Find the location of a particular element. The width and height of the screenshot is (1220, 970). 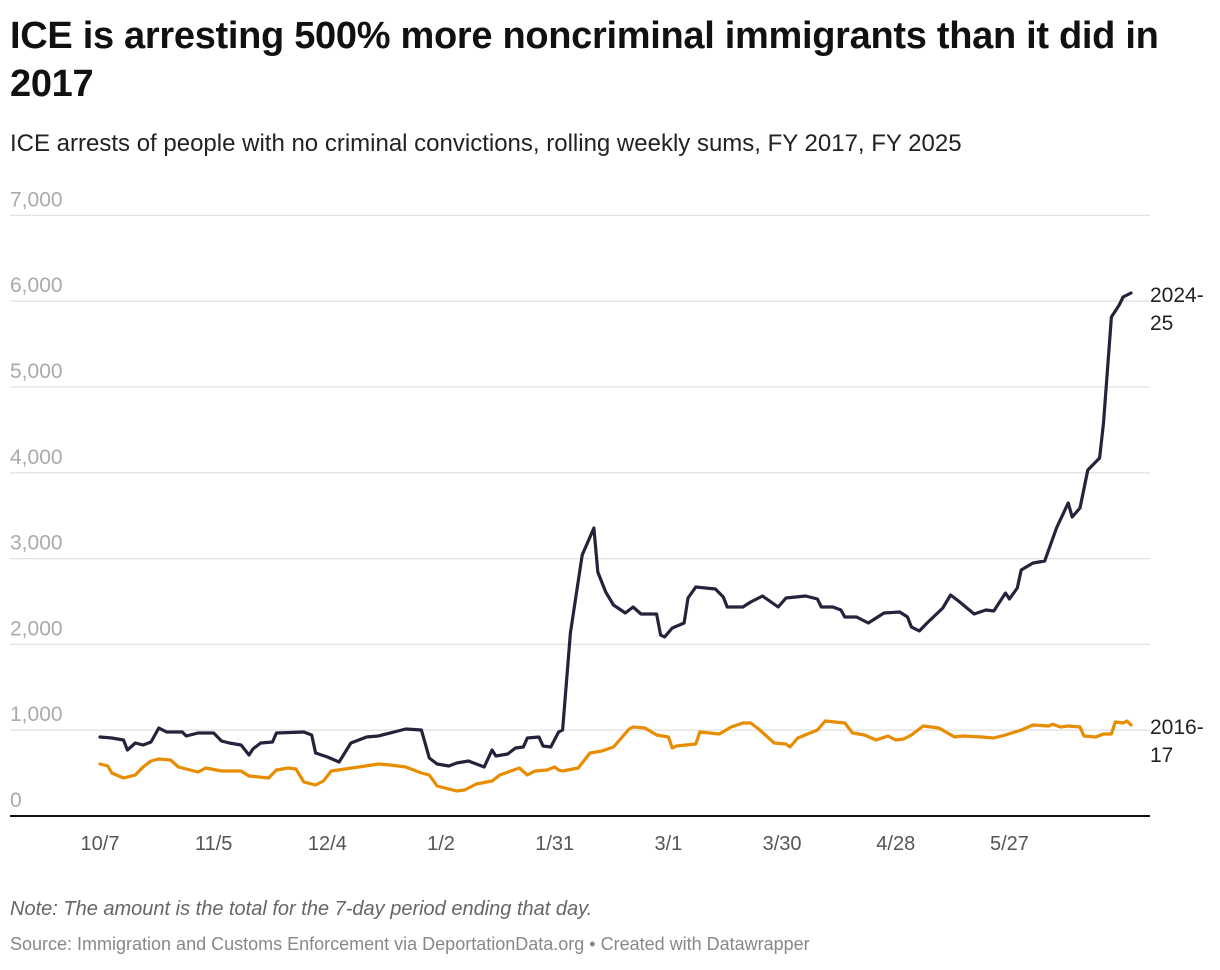

y-tick-label: 5,000 is located at coordinates (36, 371).